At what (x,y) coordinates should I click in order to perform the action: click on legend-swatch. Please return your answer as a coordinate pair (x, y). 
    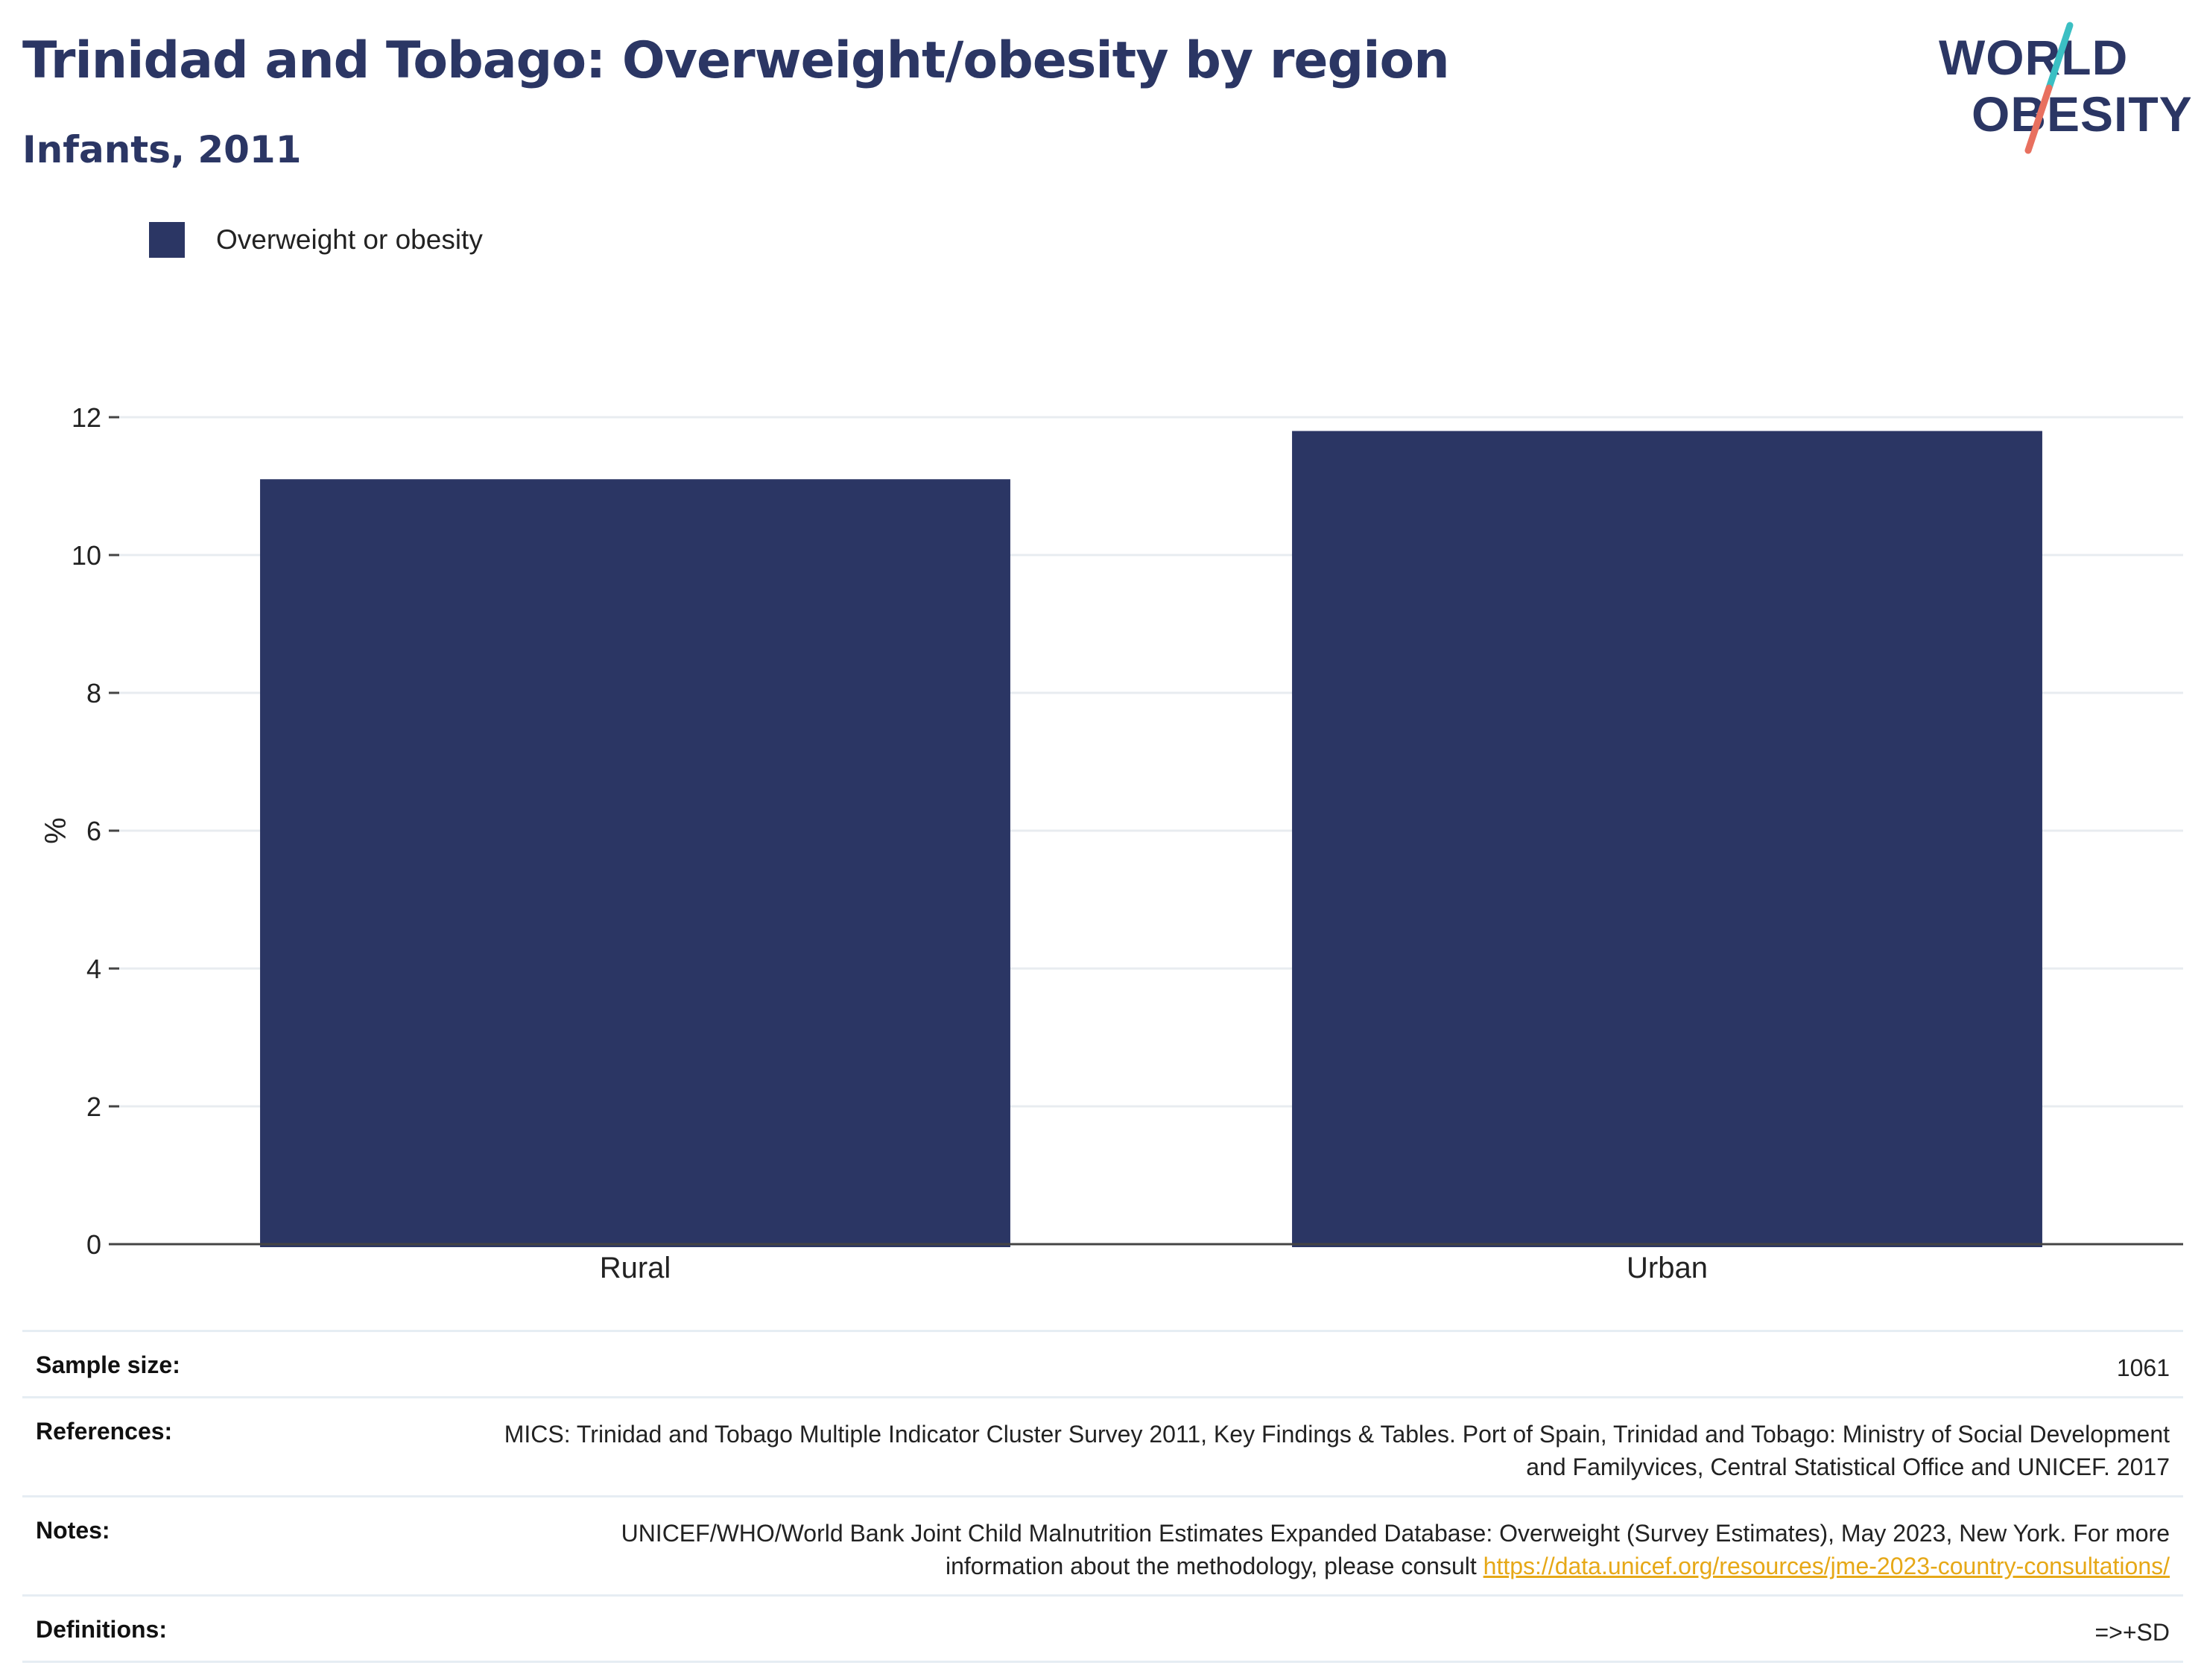
    Looking at the image, I should click on (167, 240).